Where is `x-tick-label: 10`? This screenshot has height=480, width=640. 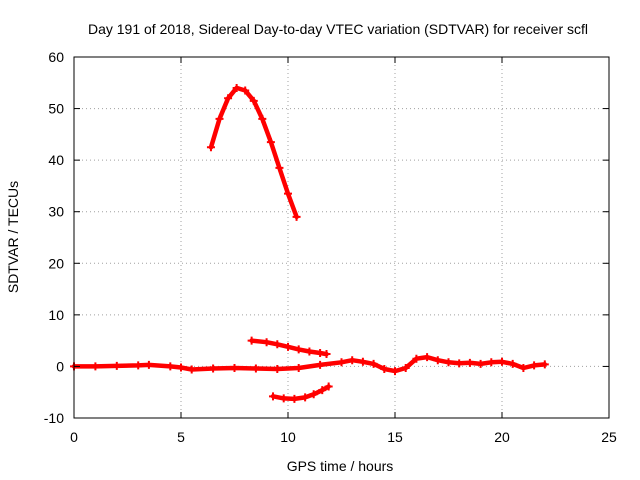 x-tick-label: 10 is located at coordinates (288, 437).